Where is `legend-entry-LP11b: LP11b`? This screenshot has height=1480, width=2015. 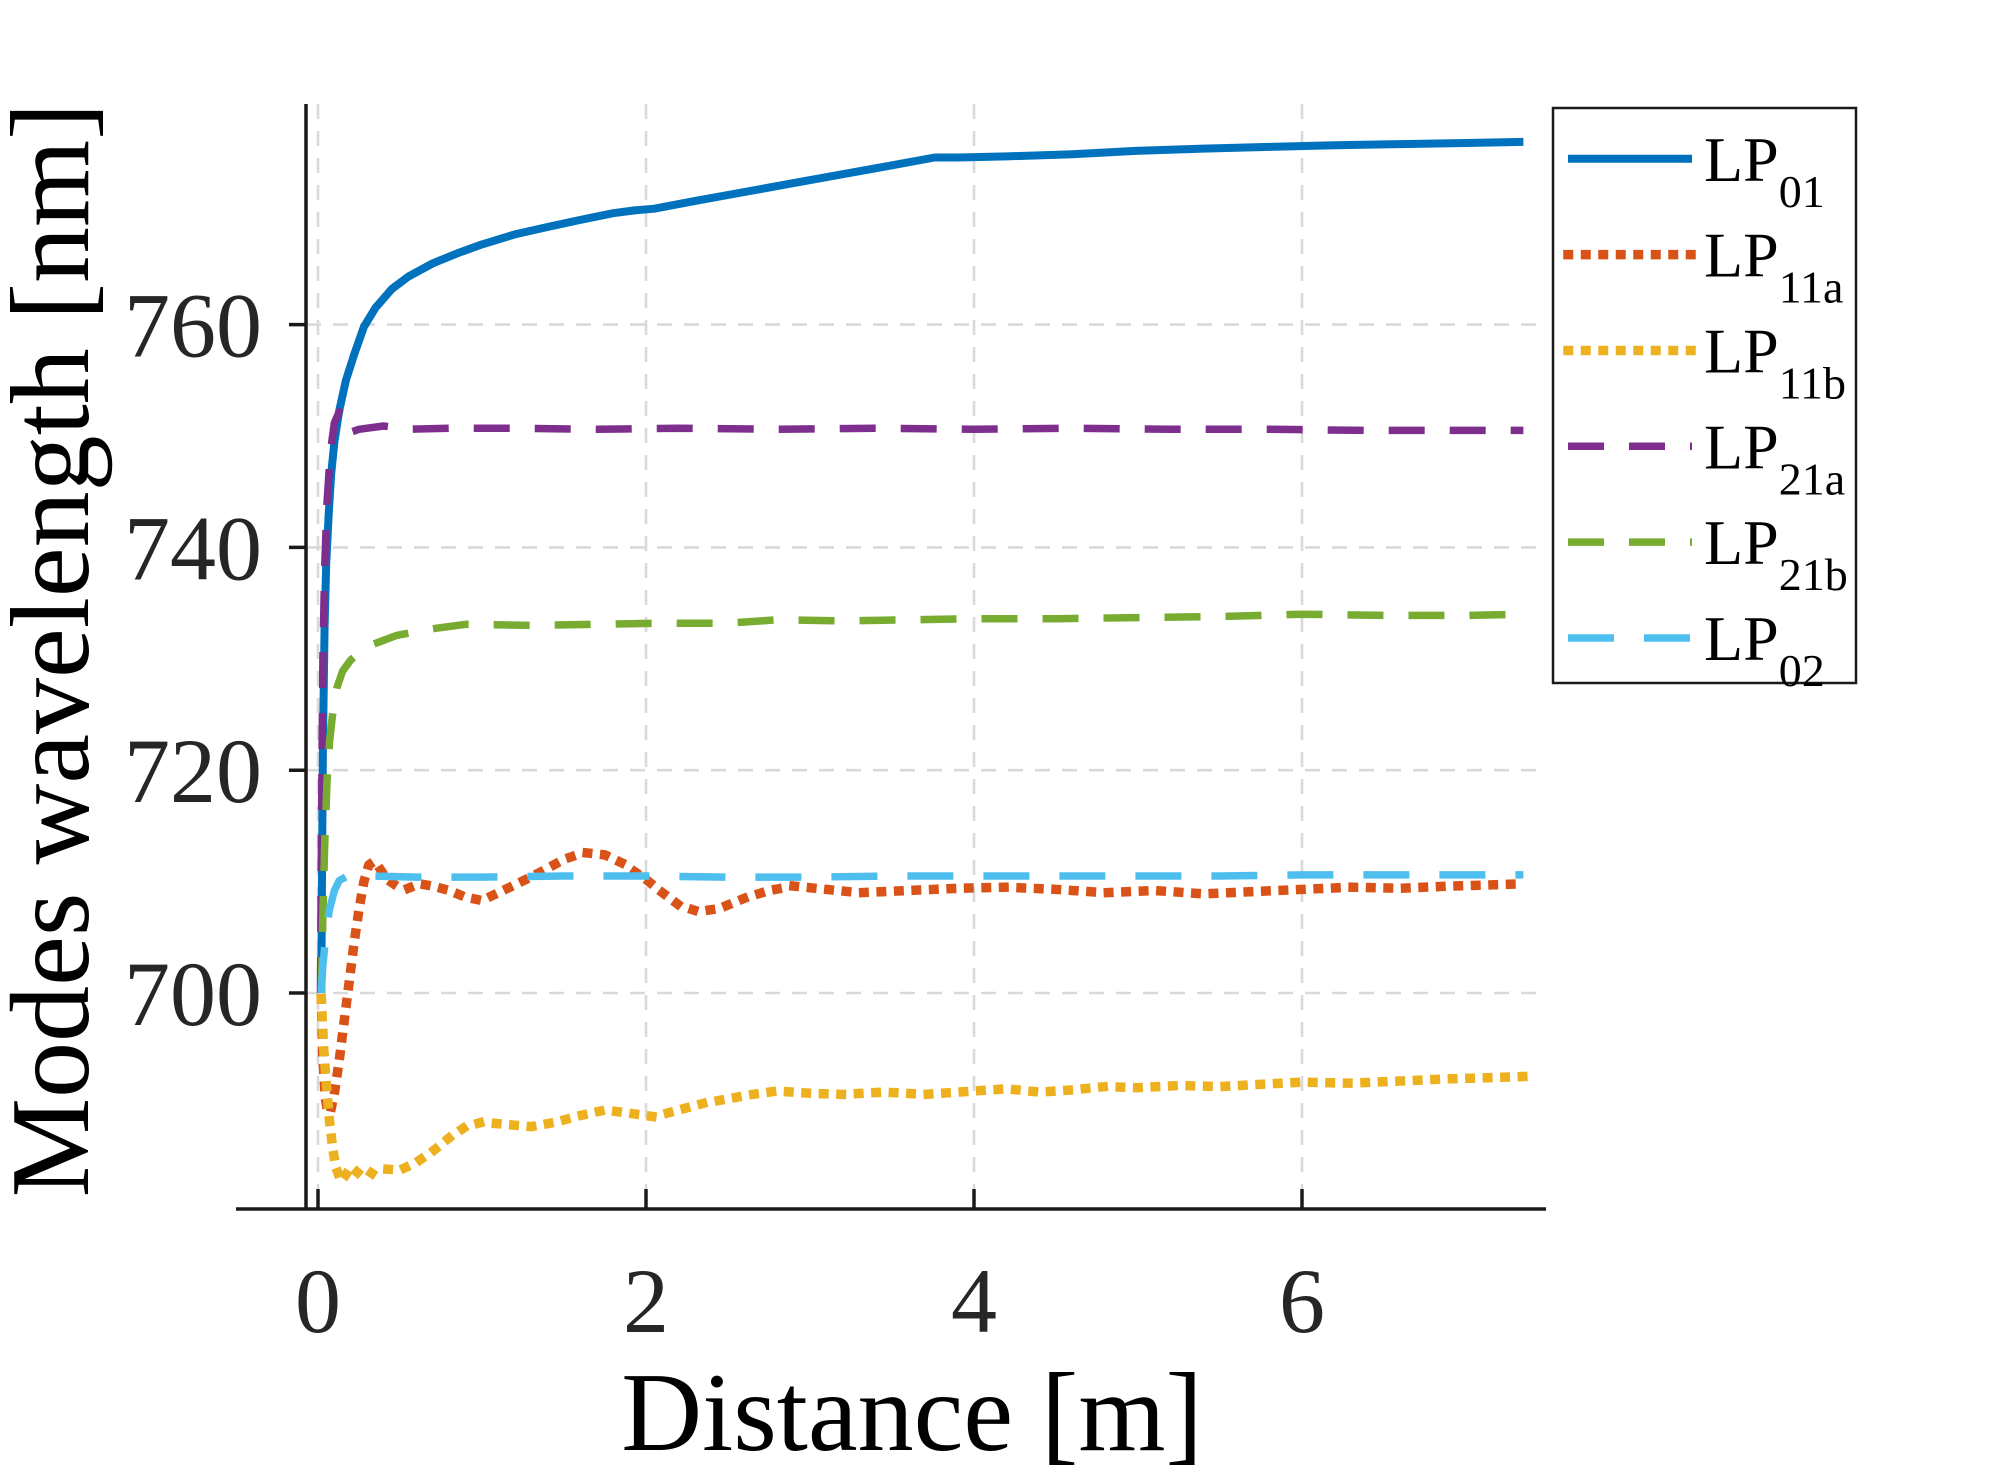 legend-entry-LP11b: LP11b is located at coordinates (1704, 361).